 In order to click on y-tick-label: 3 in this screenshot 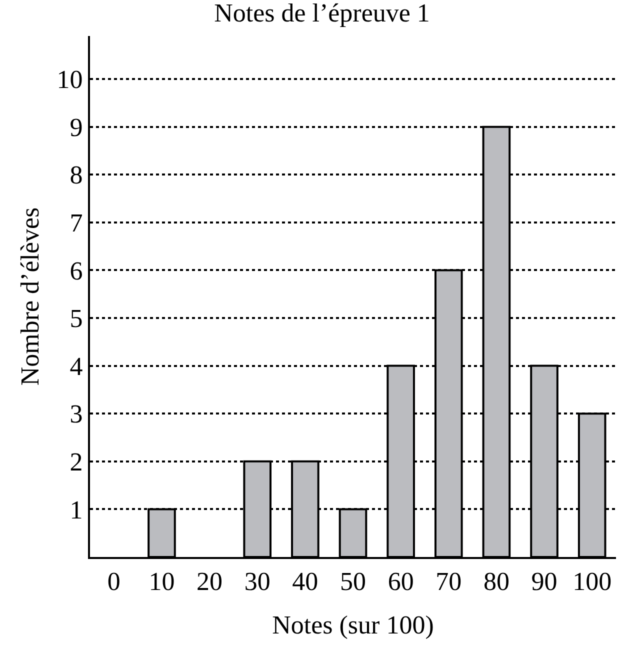, I will do `click(76, 414)`.